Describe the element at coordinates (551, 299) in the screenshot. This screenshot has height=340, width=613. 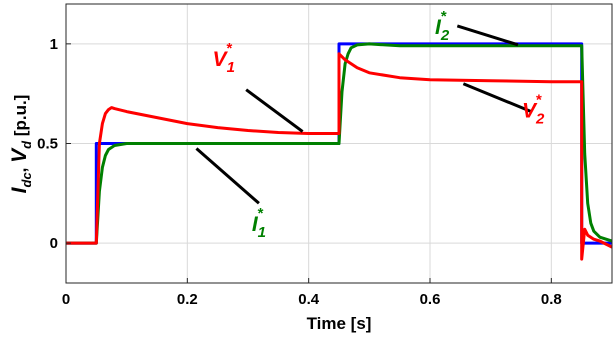
I see `x-tick-label: 0.8` at that location.